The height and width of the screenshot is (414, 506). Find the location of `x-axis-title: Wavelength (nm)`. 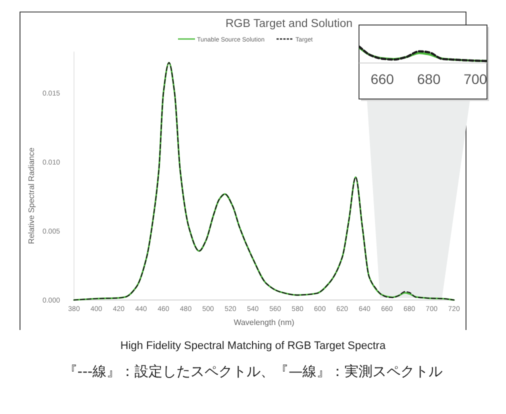

x-axis-title: Wavelength (nm) is located at coordinates (264, 322).